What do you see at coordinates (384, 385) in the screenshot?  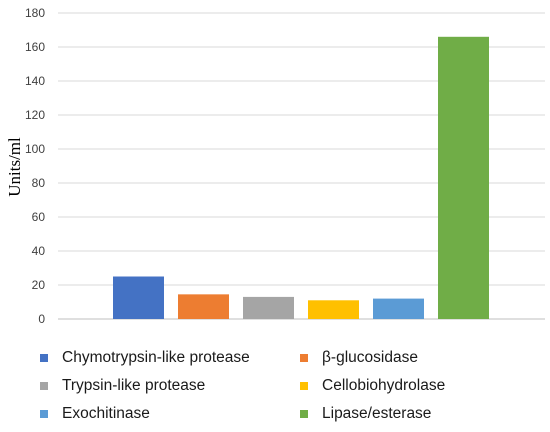 I see `legend-label: Cellobiohydrolase` at bounding box center [384, 385].